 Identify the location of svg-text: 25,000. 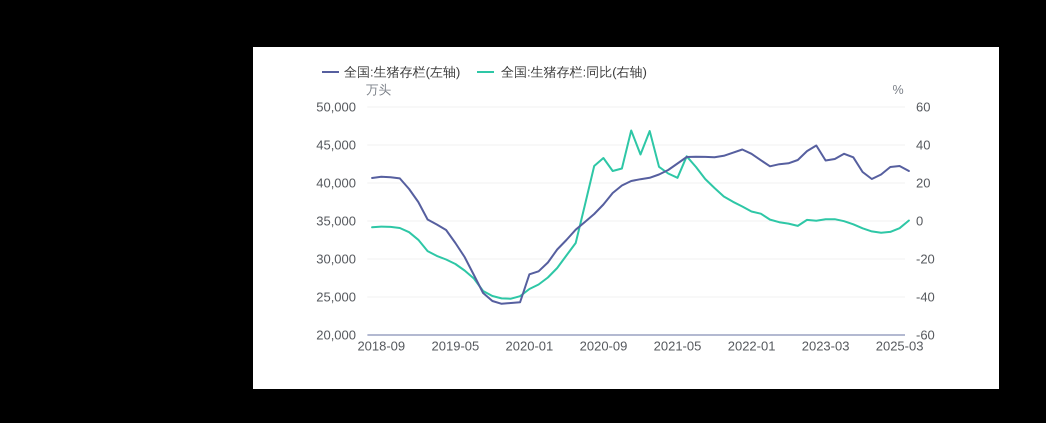
(336, 297).